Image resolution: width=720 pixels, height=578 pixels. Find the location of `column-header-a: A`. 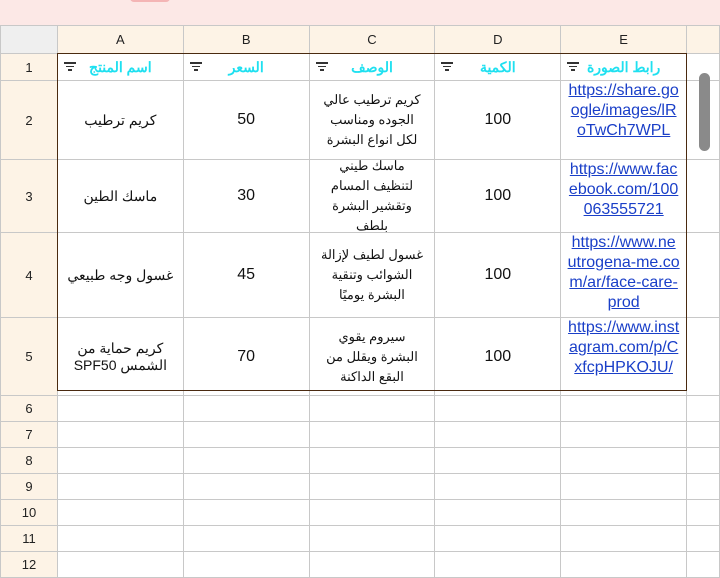

column-header-a: A is located at coordinates (120, 39).